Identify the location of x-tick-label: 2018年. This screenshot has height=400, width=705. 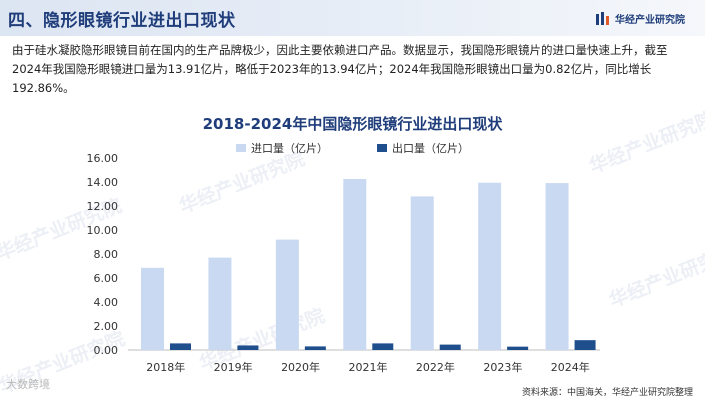
(165, 367).